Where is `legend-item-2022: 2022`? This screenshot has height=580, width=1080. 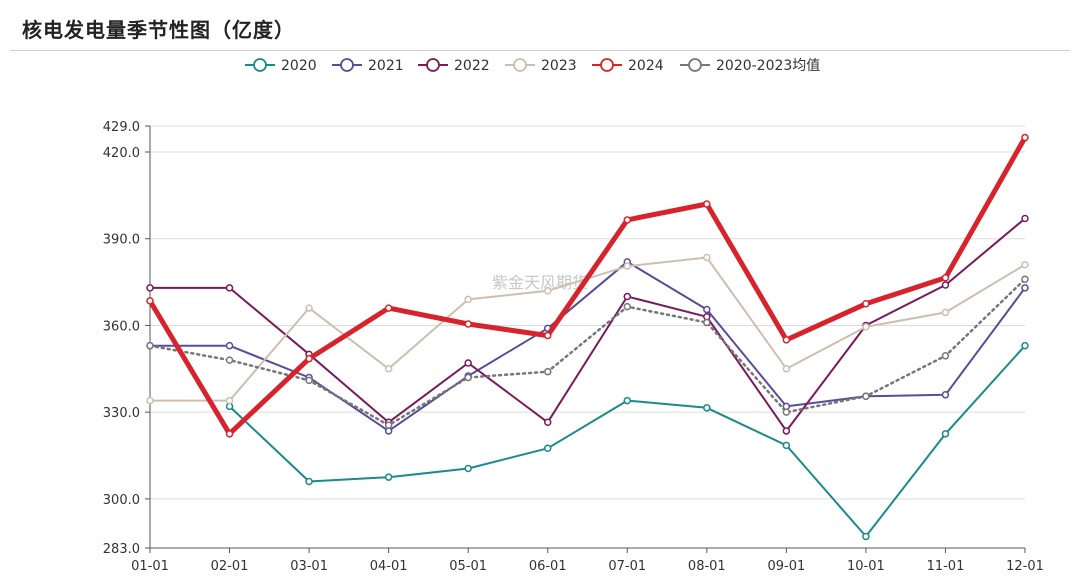 legend-item-2022: 2022 is located at coordinates (454, 66).